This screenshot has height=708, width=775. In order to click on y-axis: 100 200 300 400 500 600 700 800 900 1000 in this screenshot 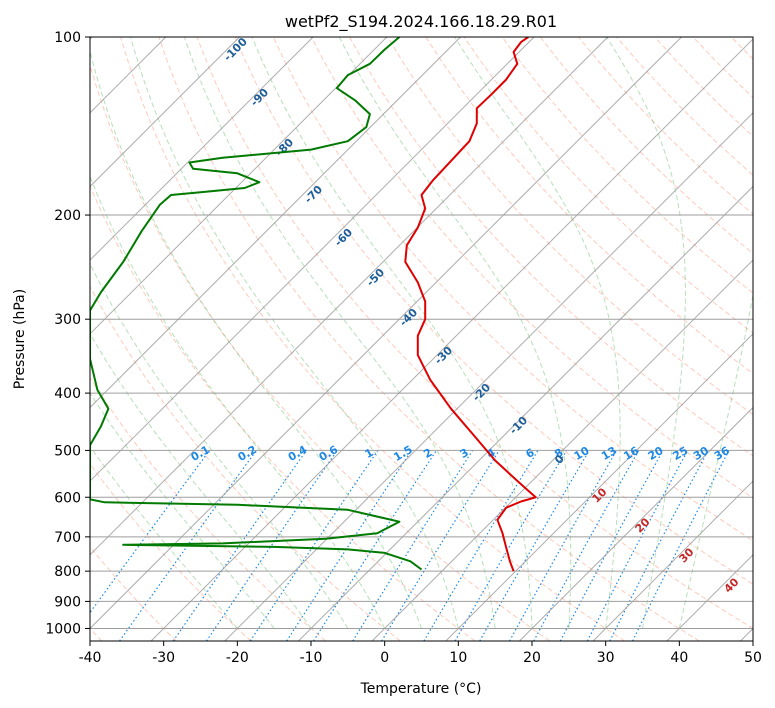, I will do `click(67, 333)`.